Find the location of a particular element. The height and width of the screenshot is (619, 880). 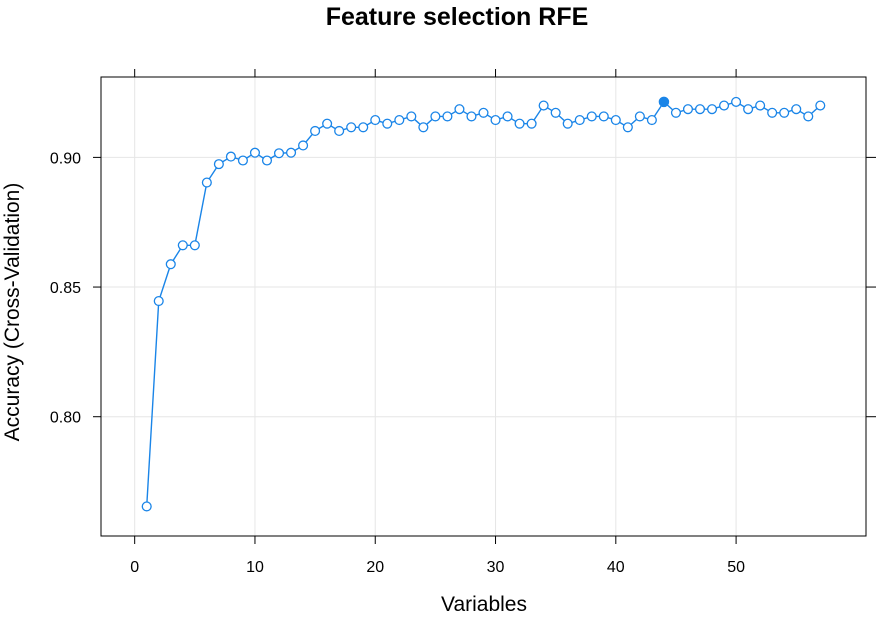

y-axis-label: Accuracy (Cross-Validation) is located at coordinates (12, 312).